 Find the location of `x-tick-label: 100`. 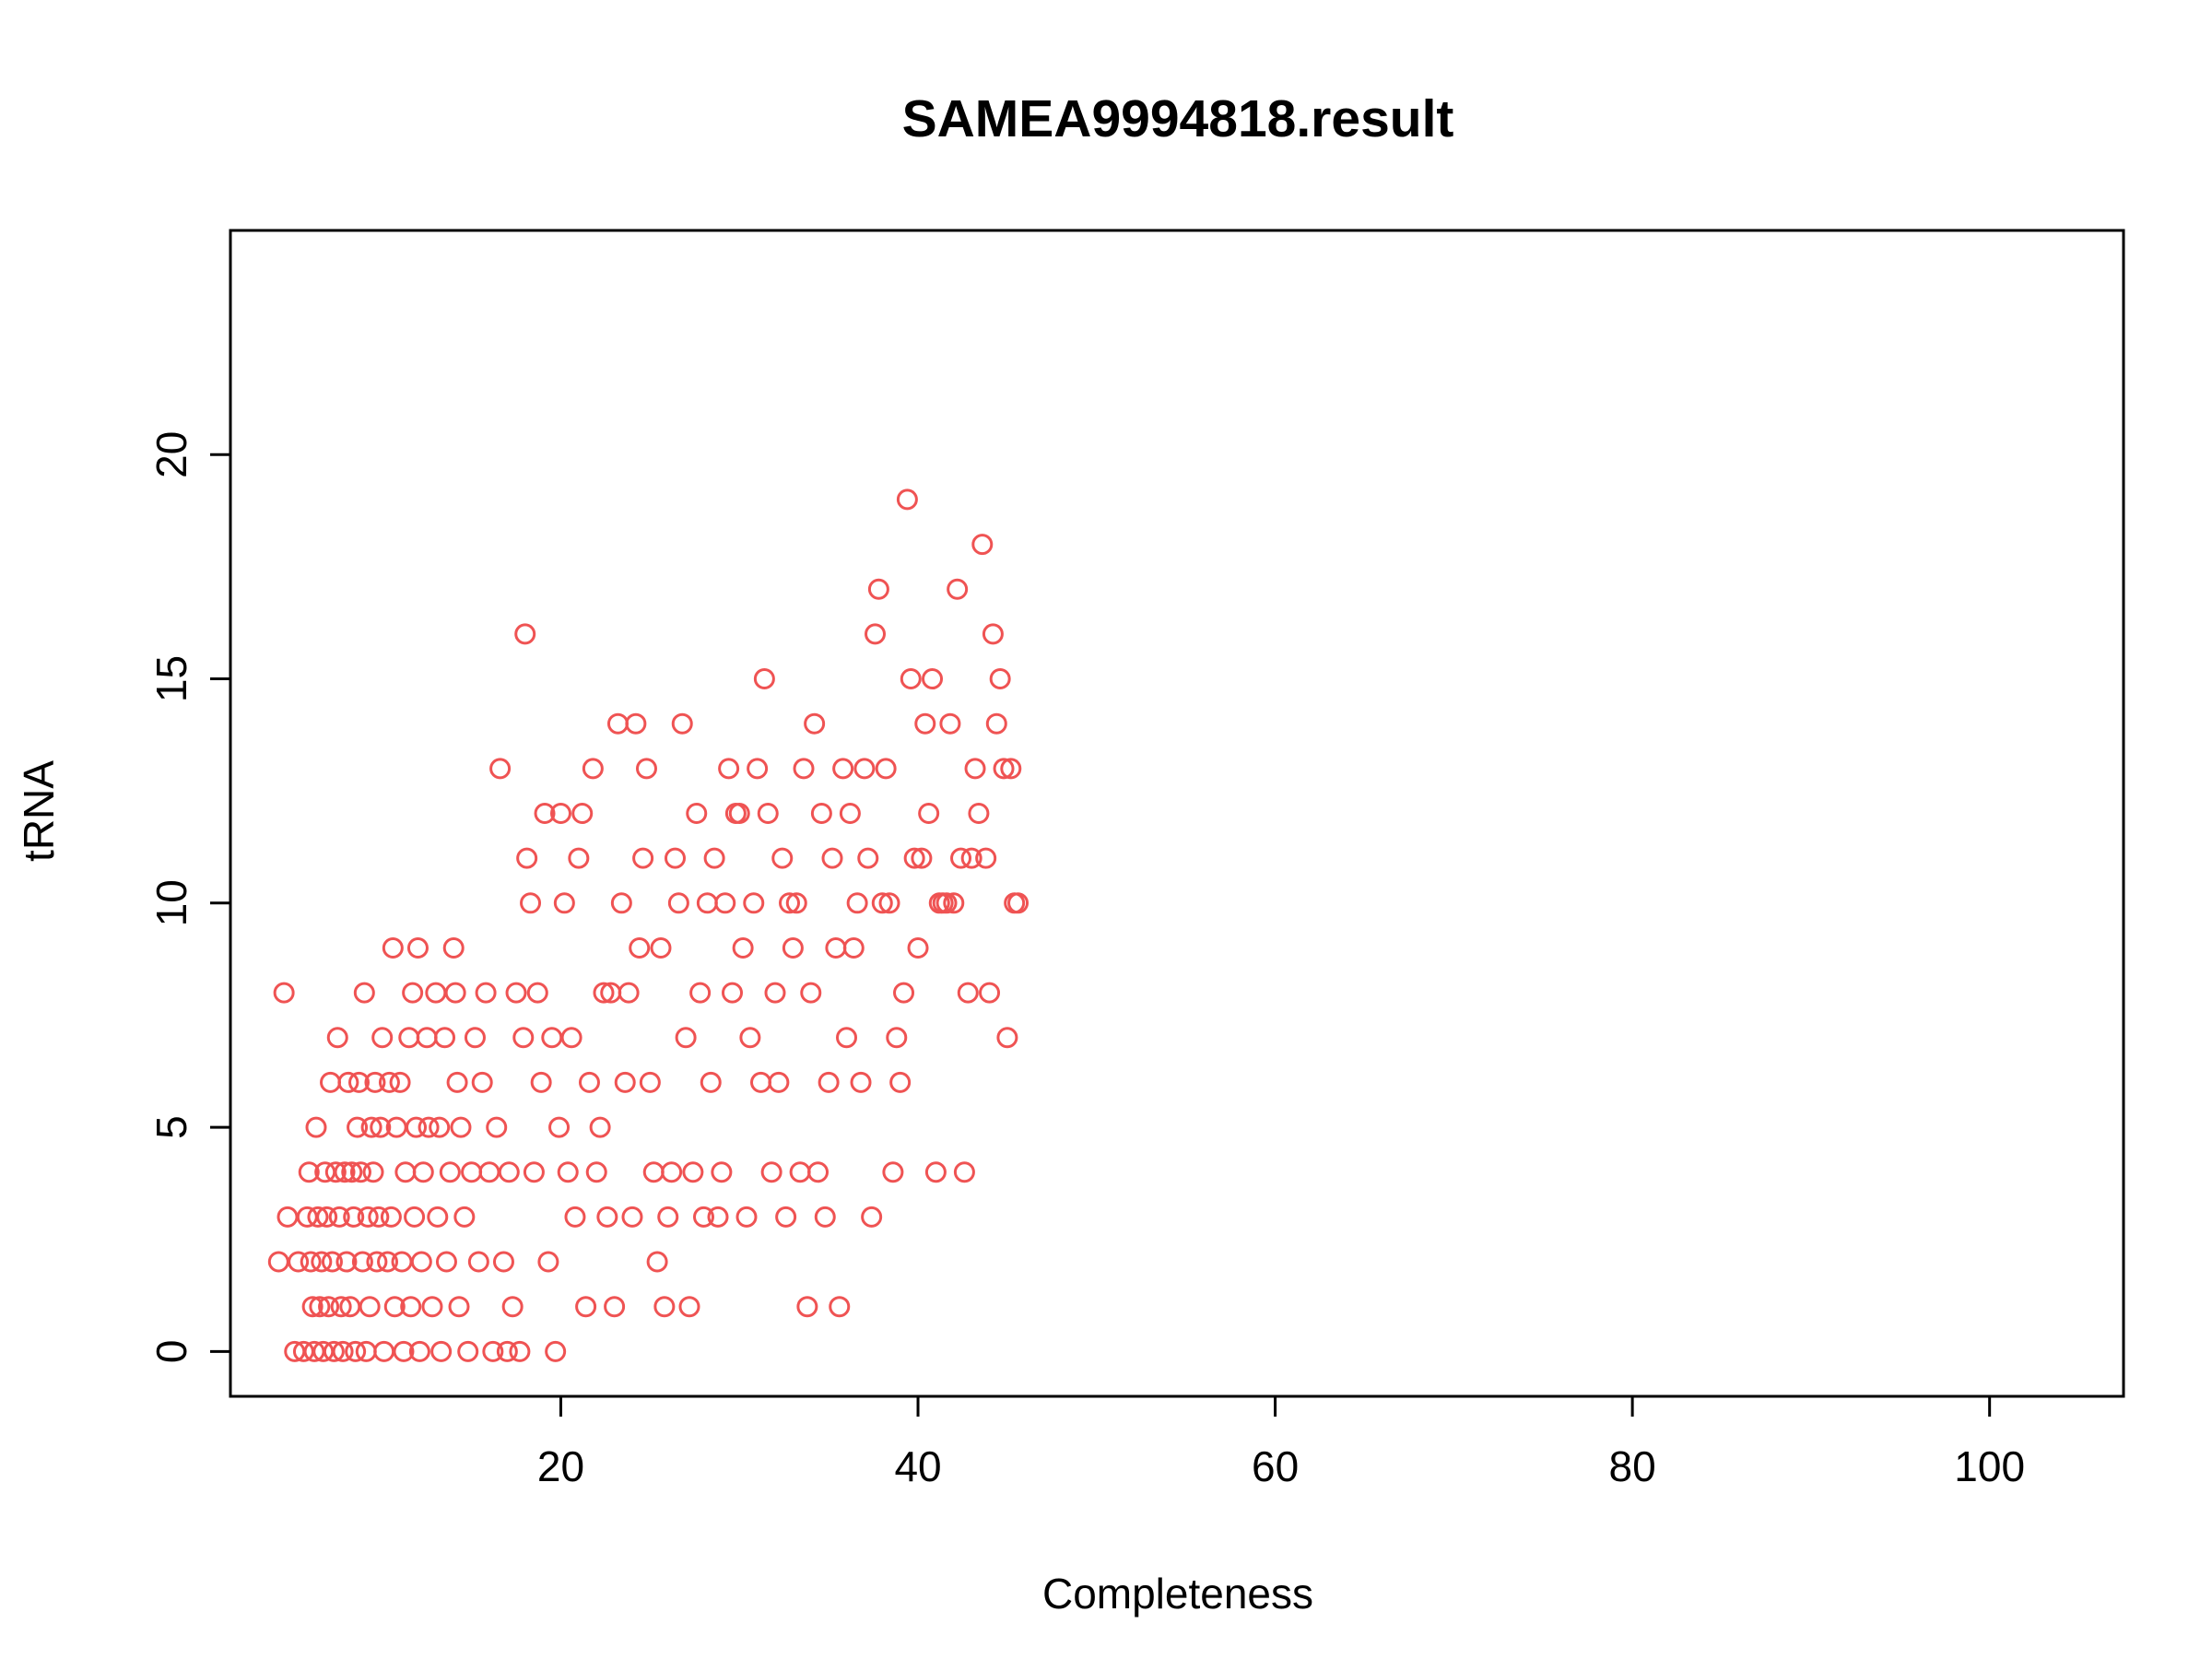

x-tick-label: 100 is located at coordinates (1989, 1466).